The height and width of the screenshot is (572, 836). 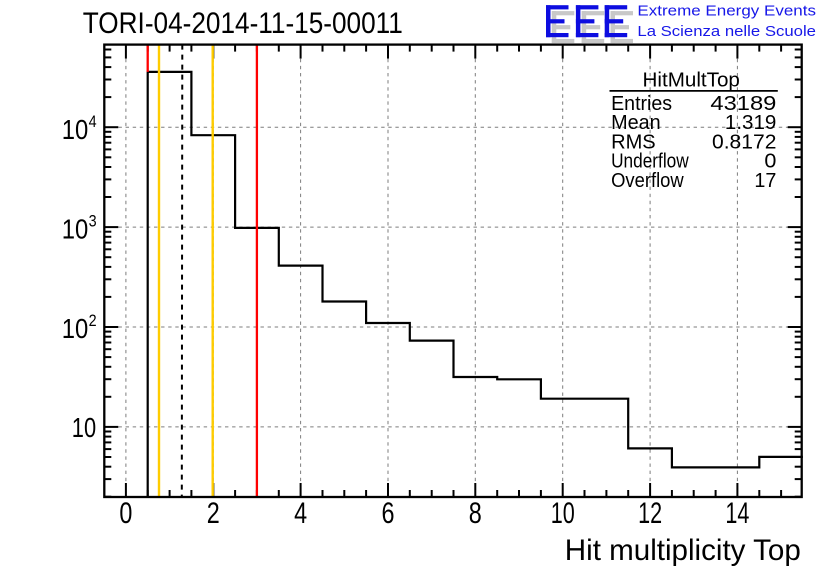 What do you see at coordinates (737, 513) in the screenshot?
I see `svg-text: 14` at bounding box center [737, 513].